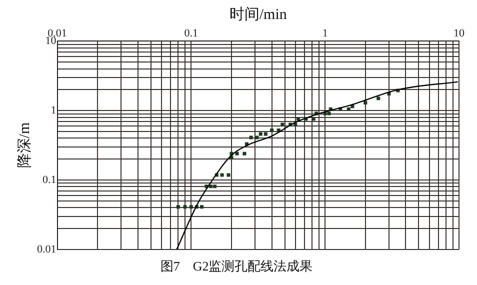 The width and height of the screenshot is (477, 285). I want to click on y-axis-title: 降深/m, so click(24, 145).